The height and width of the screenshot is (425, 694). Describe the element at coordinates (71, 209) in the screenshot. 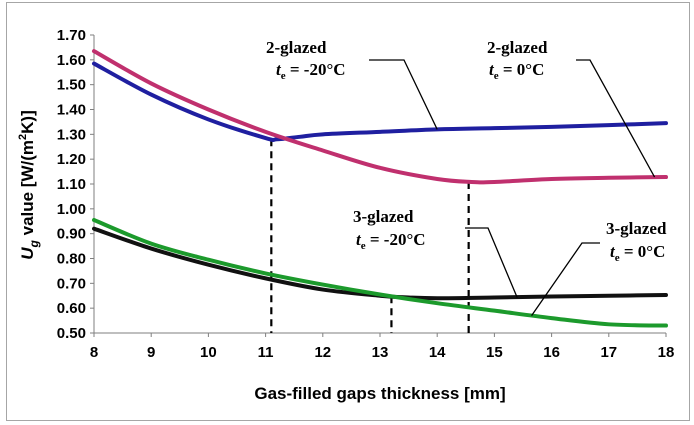

I see `y-tick-label: 1.00` at that location.